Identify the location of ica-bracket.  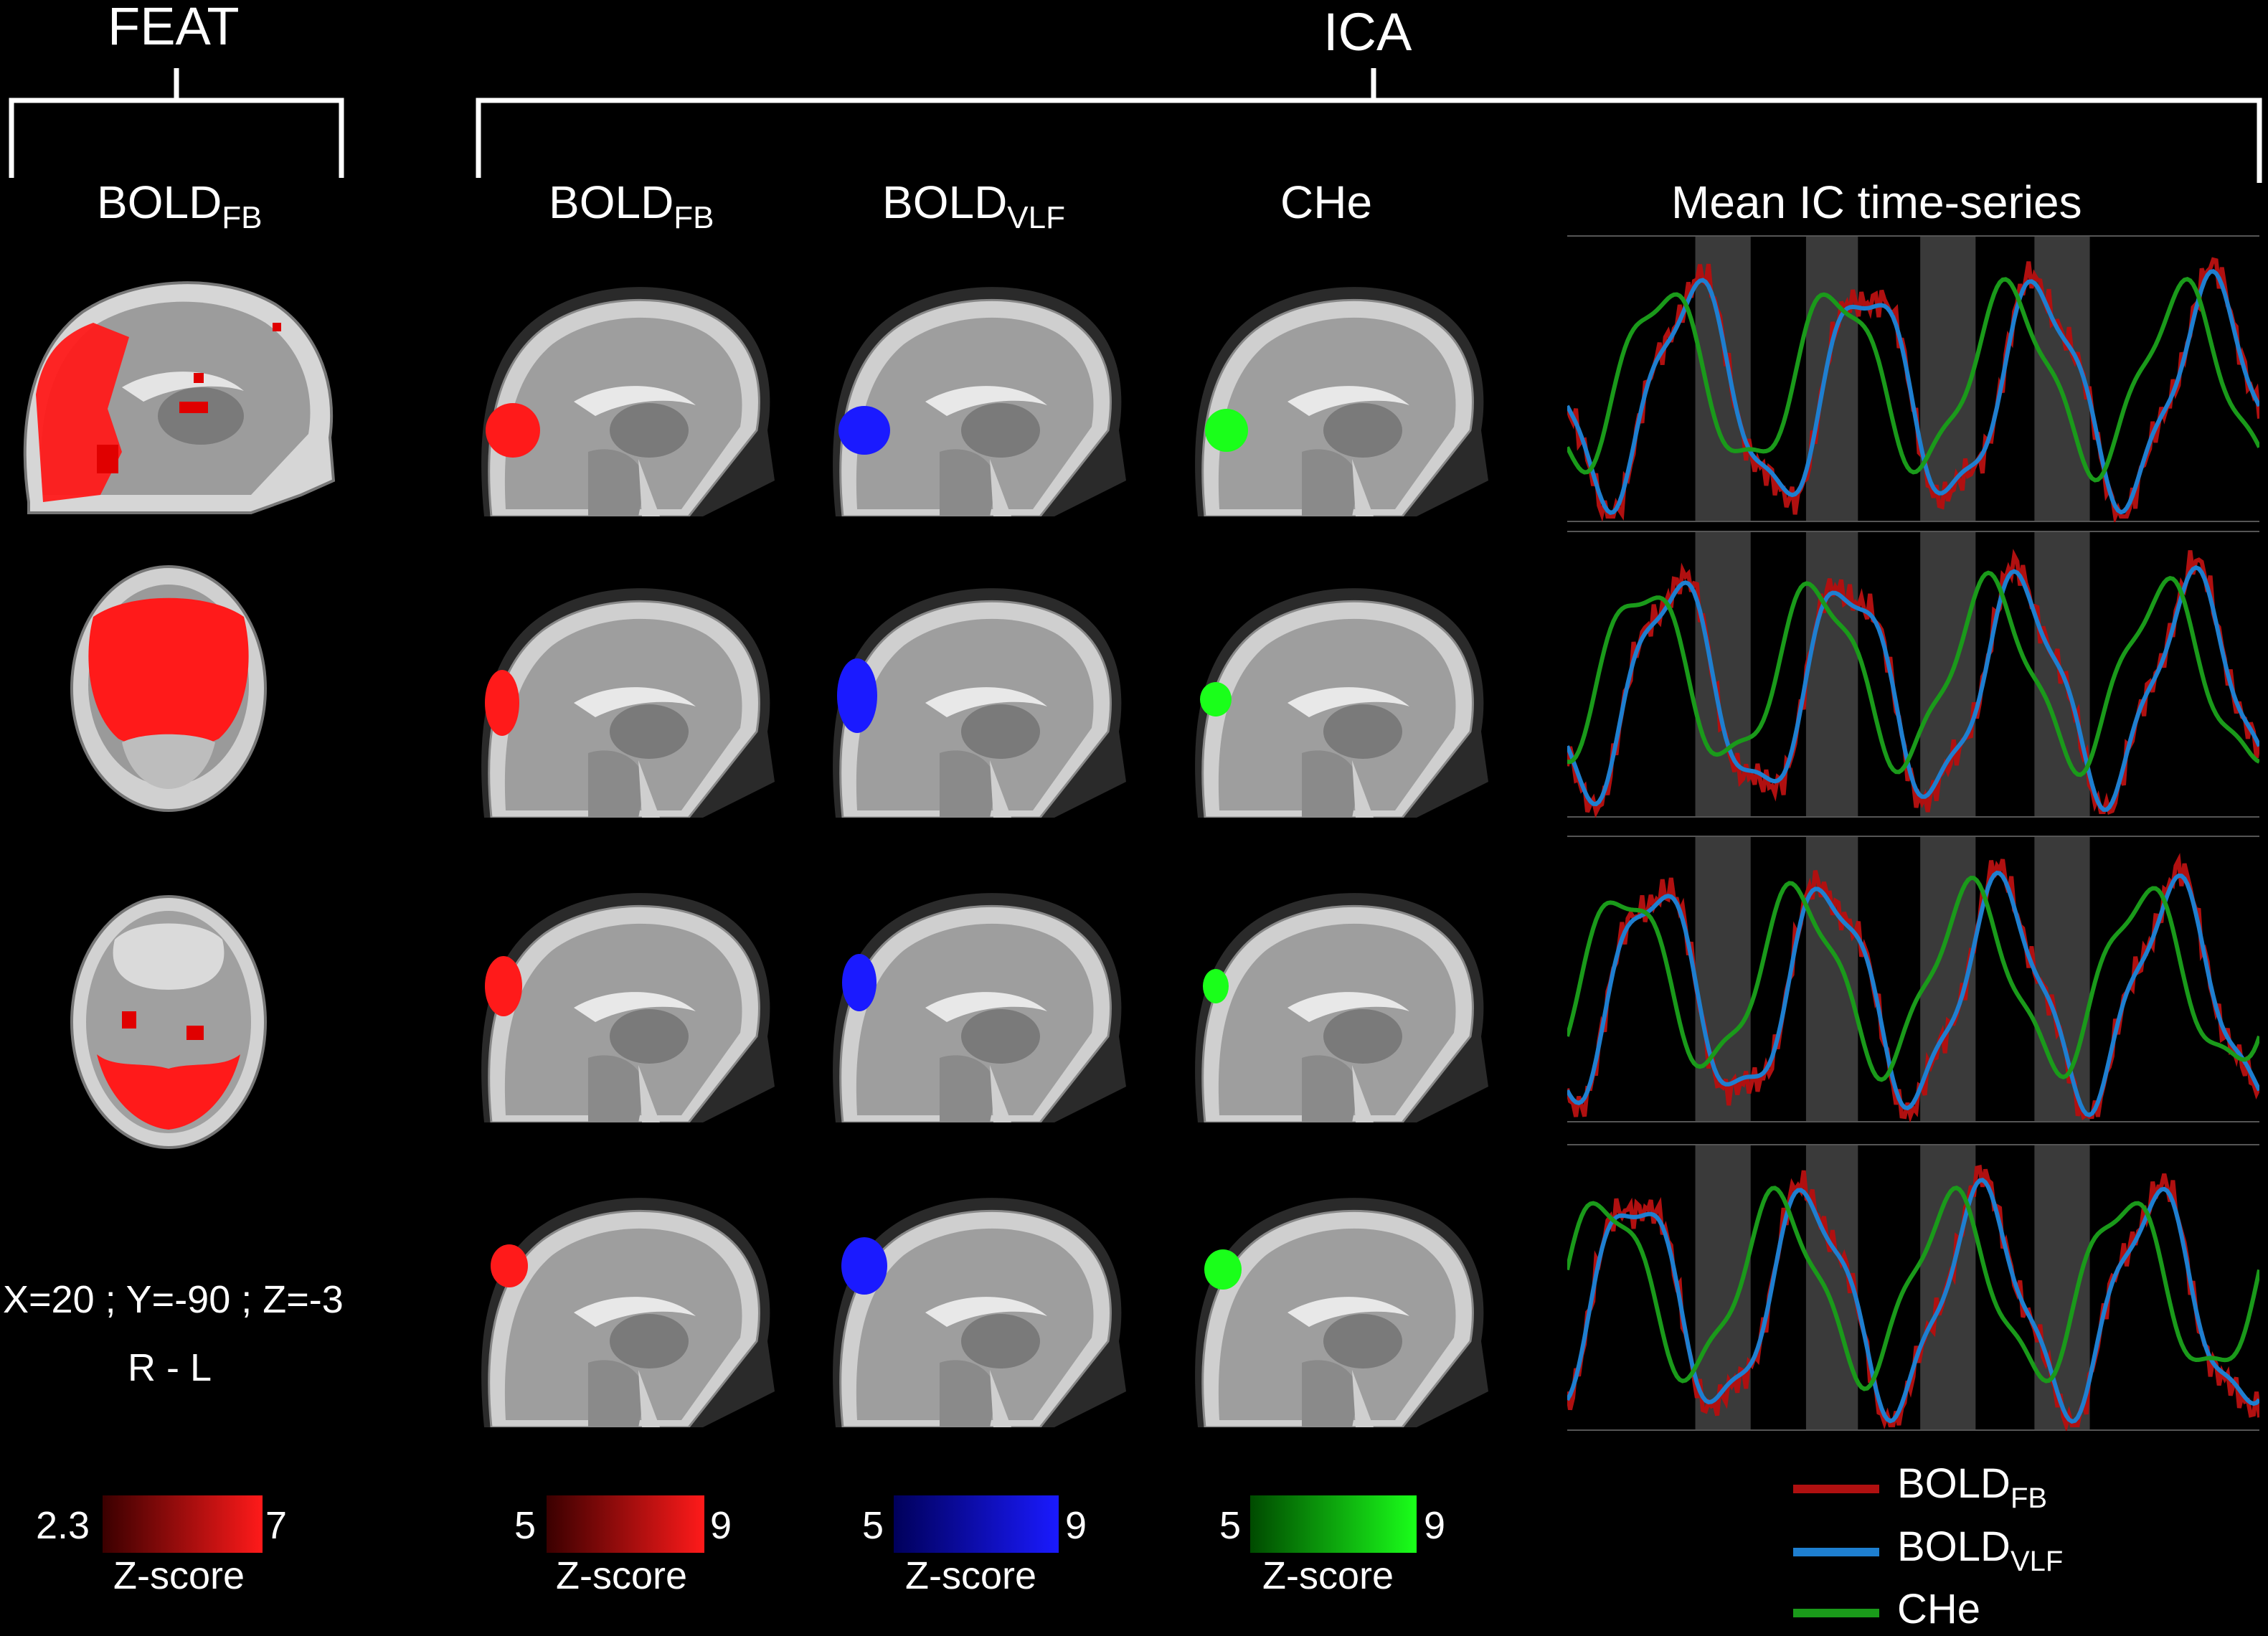
(1369, 125).